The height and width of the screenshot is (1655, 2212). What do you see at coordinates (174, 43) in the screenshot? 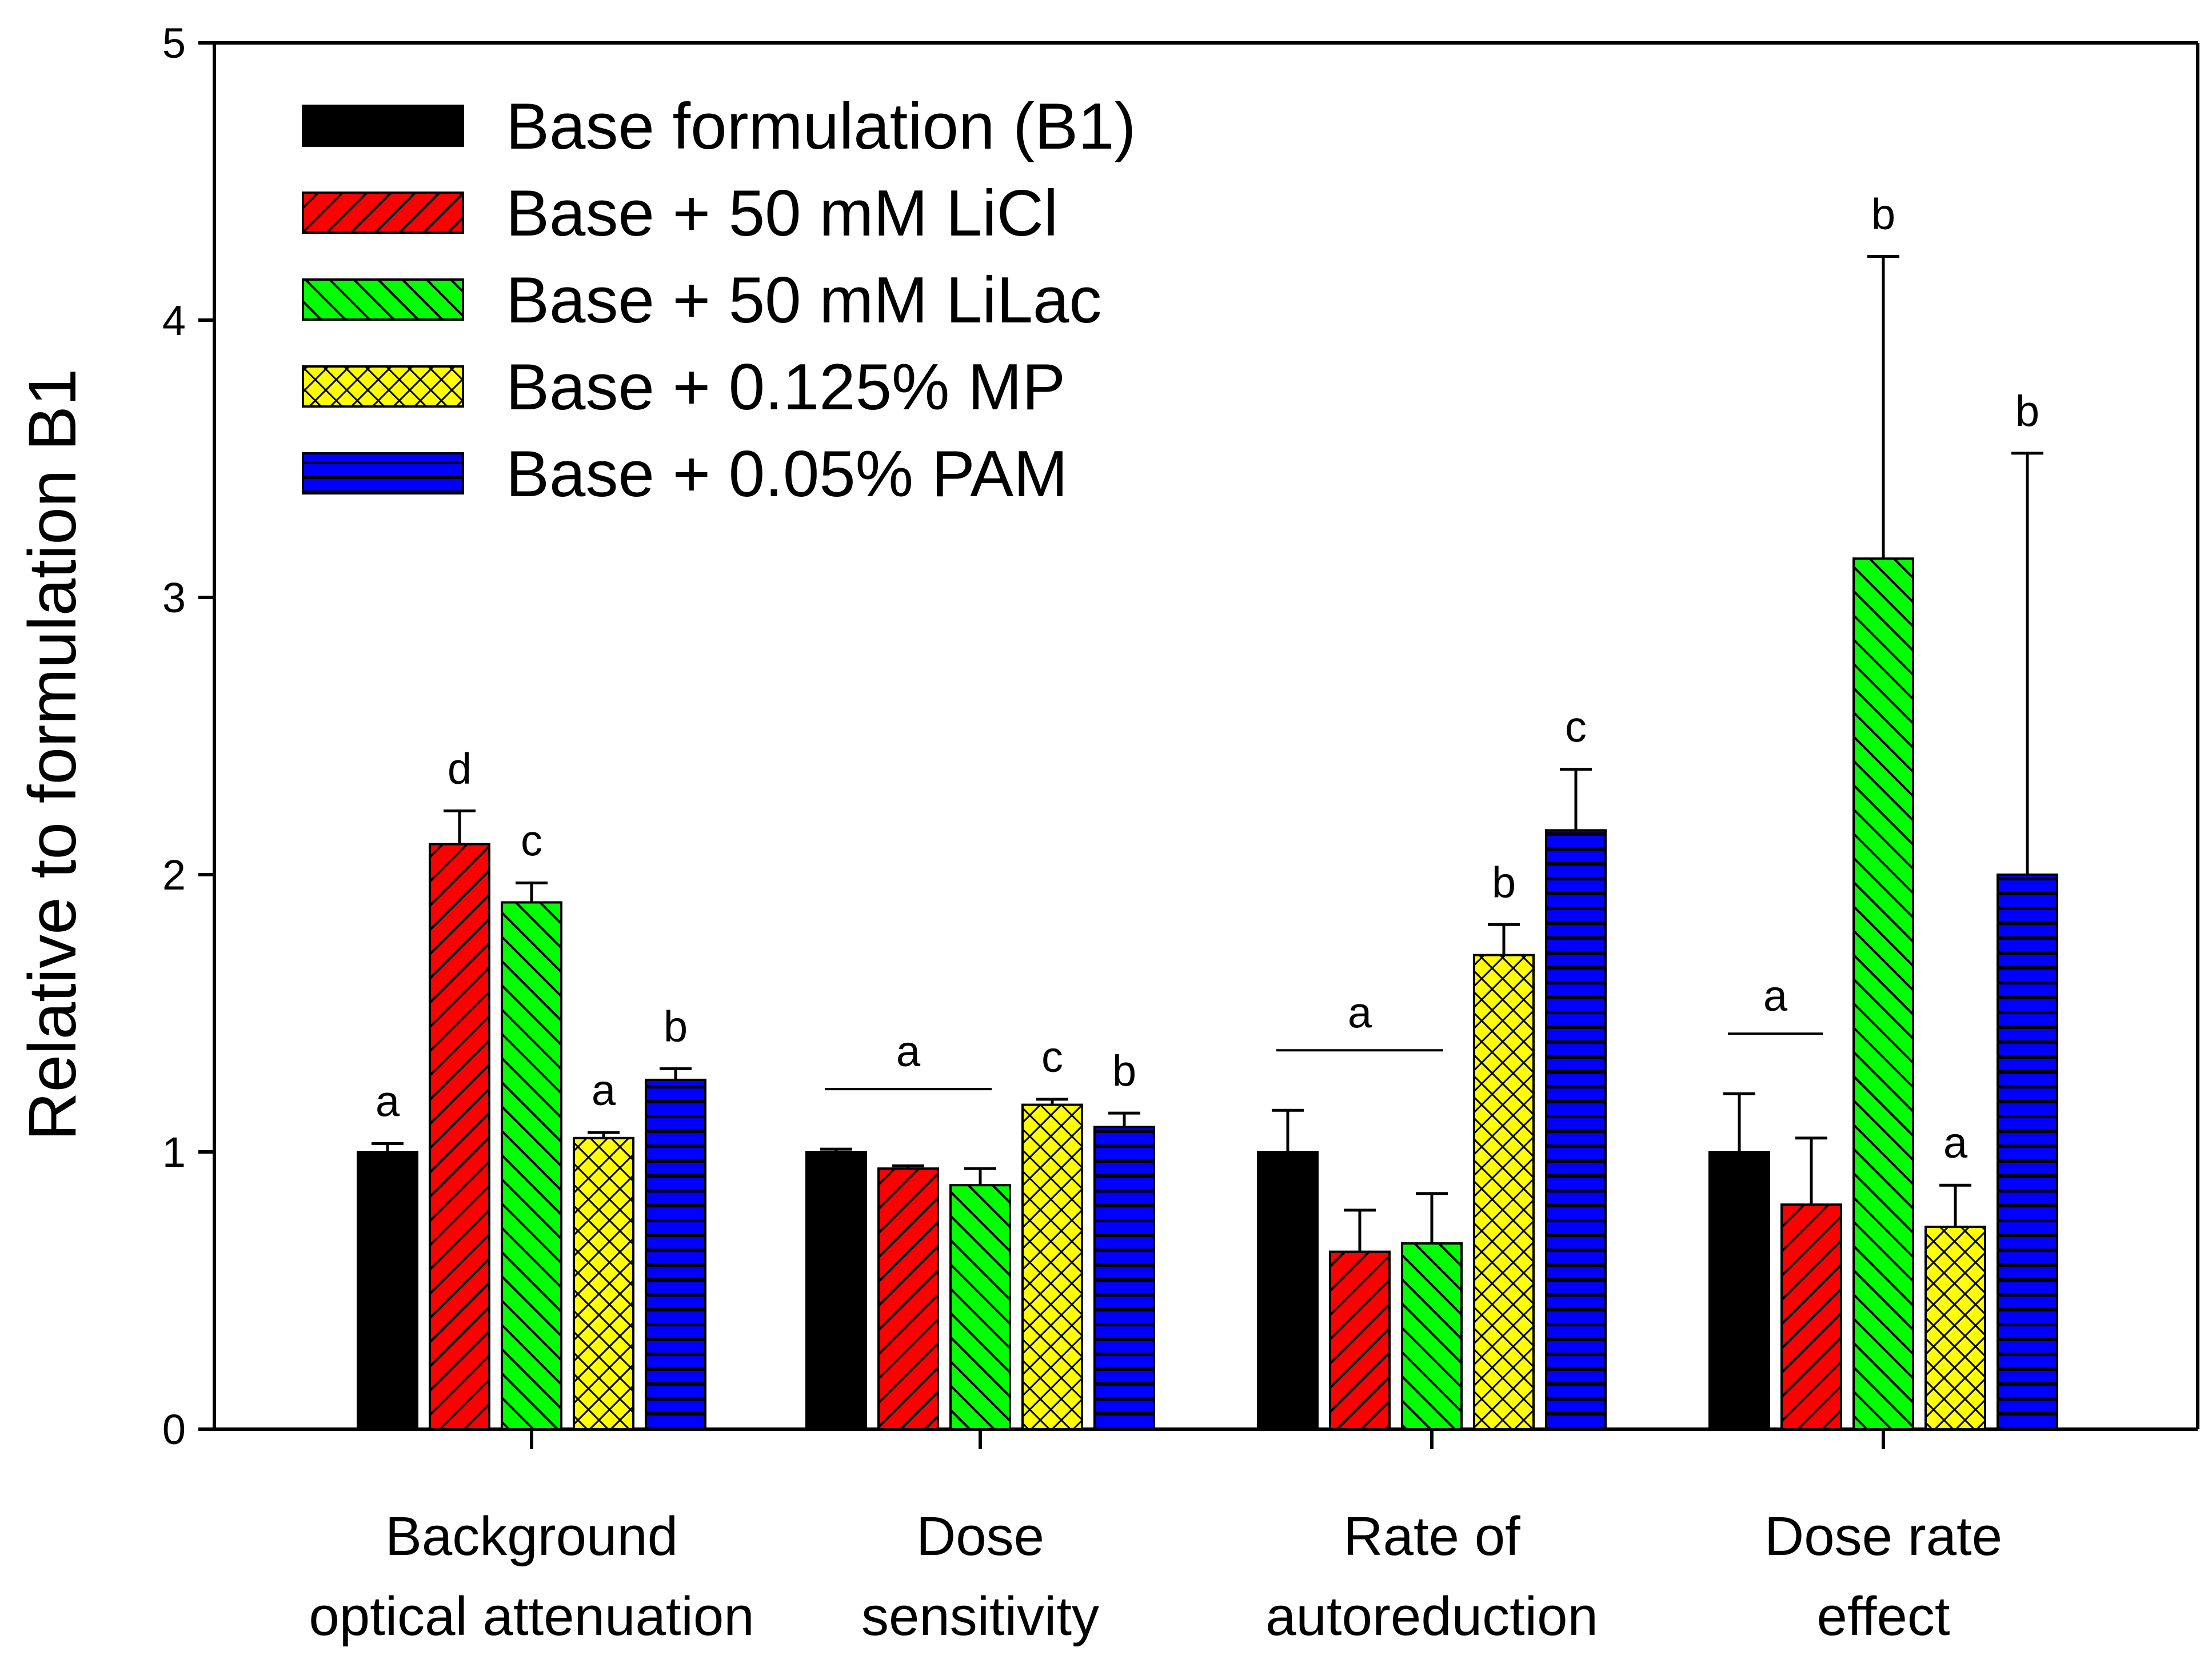
I see `y-tick-label: 5` at bounding box center [174, 43].